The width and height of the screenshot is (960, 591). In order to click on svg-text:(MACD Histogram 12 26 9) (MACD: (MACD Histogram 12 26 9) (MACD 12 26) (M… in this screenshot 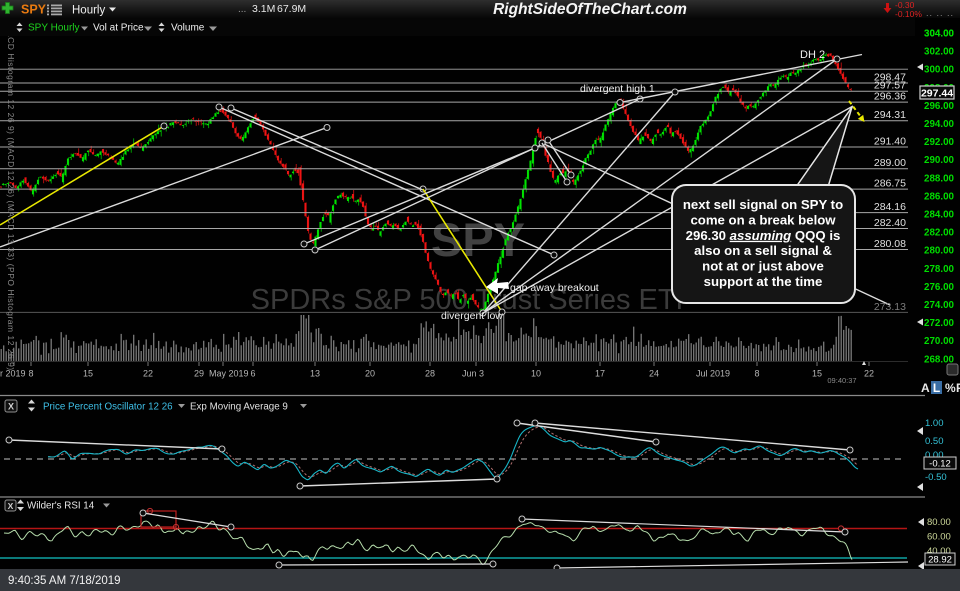, I will do `click(11, 195)`.